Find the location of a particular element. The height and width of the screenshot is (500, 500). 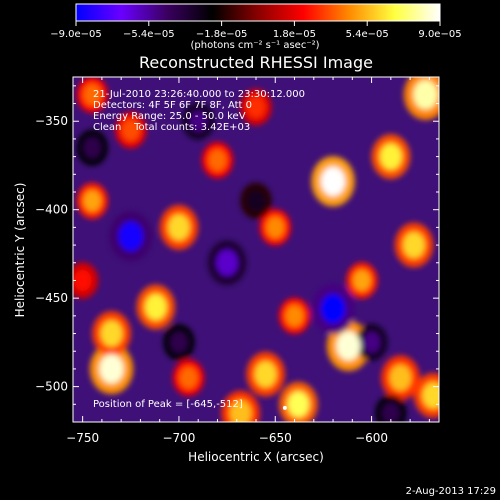

colorbar-unit-label: (photons cm⁻² s⁻¹ asec⁻²) is located at coordinates (254, 45).